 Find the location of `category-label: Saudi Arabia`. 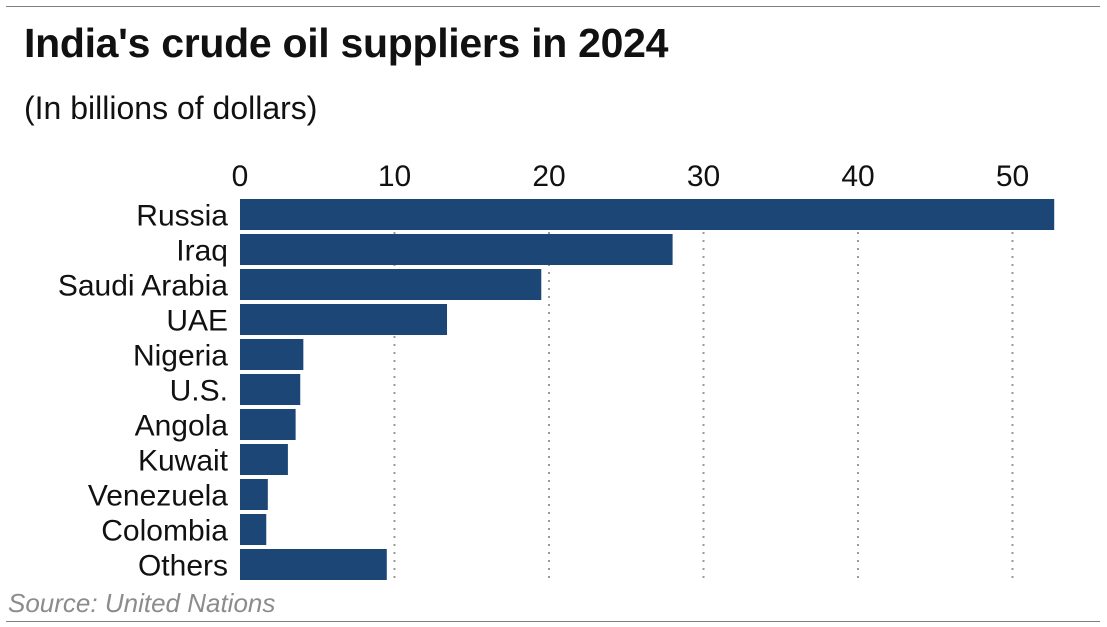

category-label: Saudi Arabia is located at coordinates (143, 286).